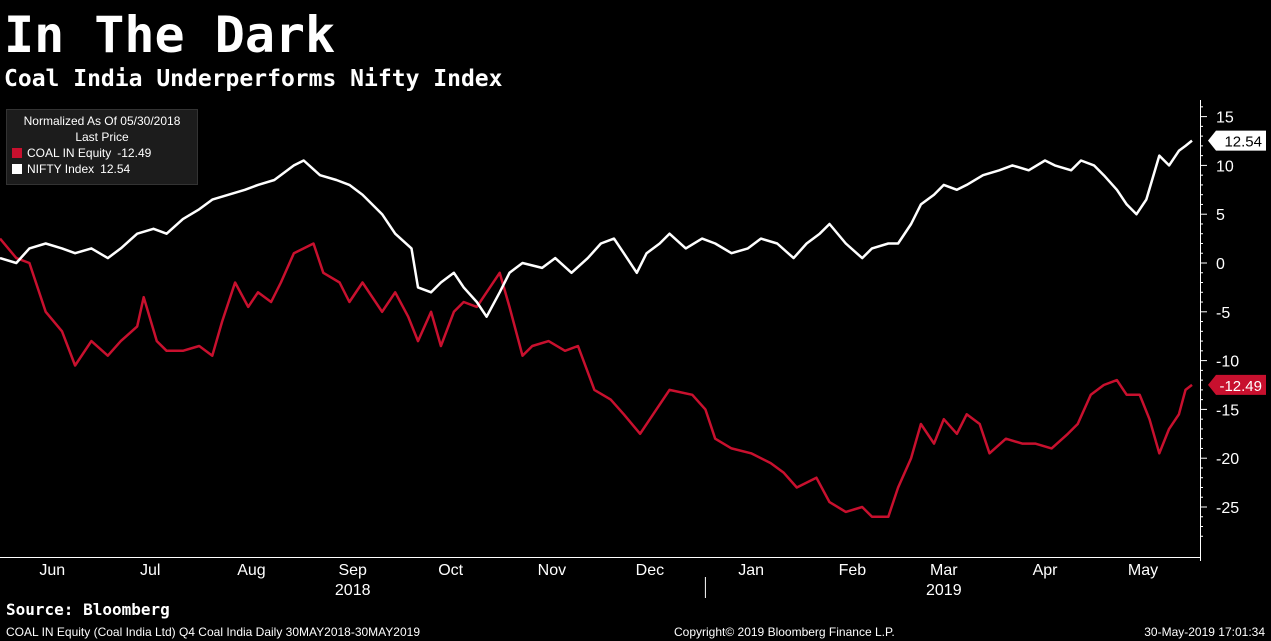 Image resolution: width=1271 pixels, height=641 pixels. I want to click on y-tick-label: -20, so click(1227, 459).